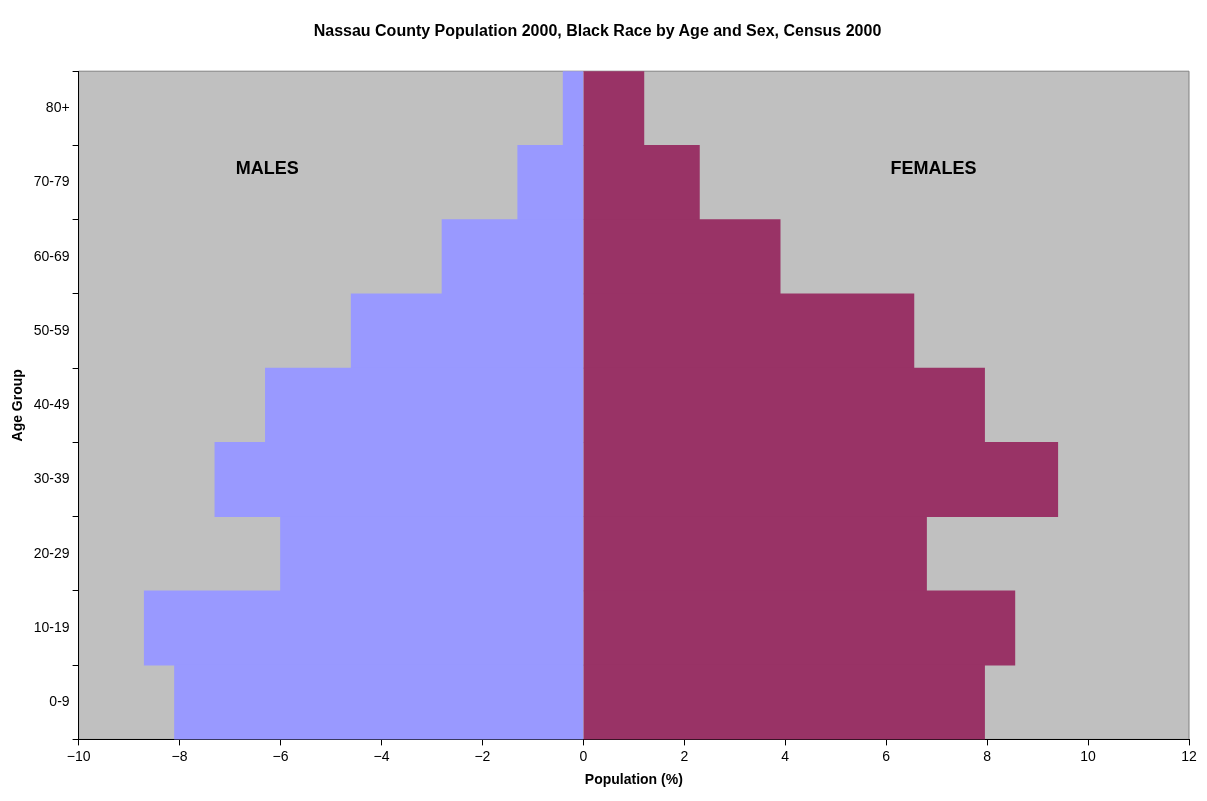 This screenshot has width=1207, height=801. I want to click on x-tick-label: 2, so click(684, 755).